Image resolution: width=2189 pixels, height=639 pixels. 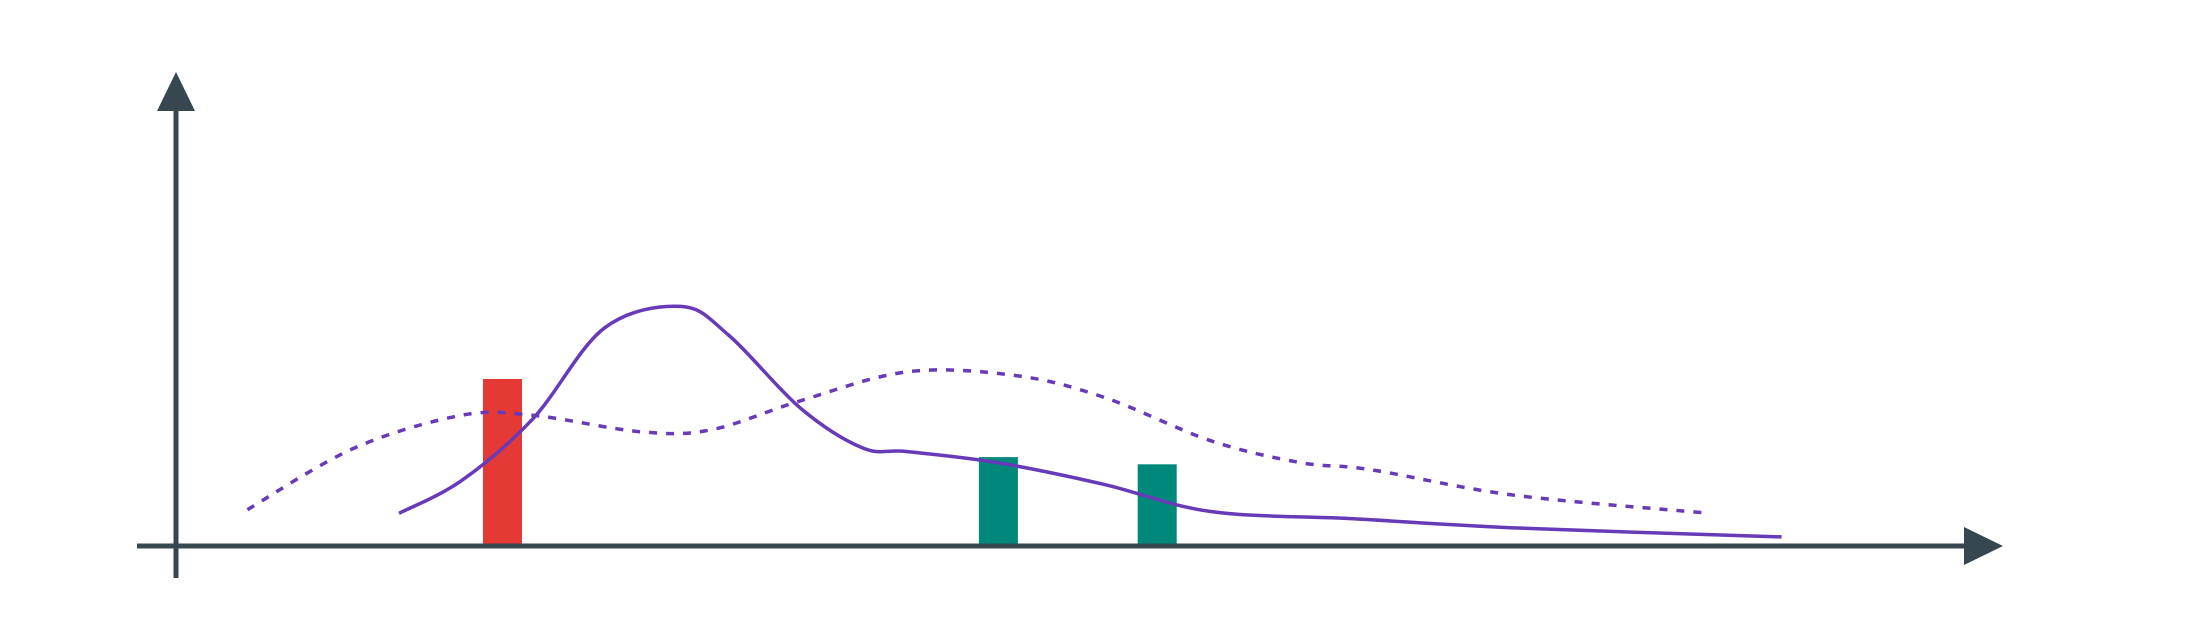 I want to click on y-axis-arrowhead, so click(x=176, y=91).